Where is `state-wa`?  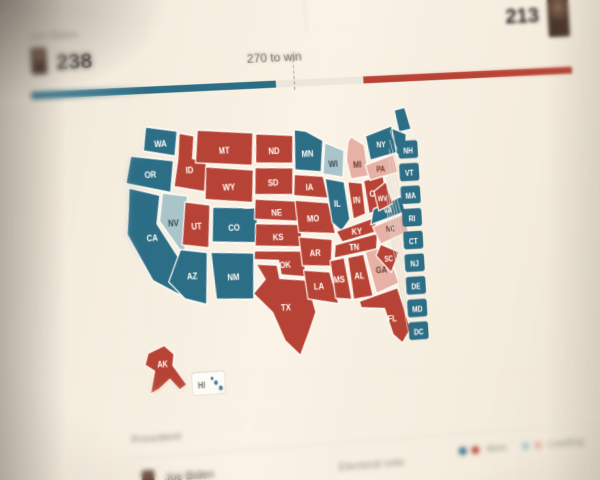
state-wa is located at coordinates (160, 141).